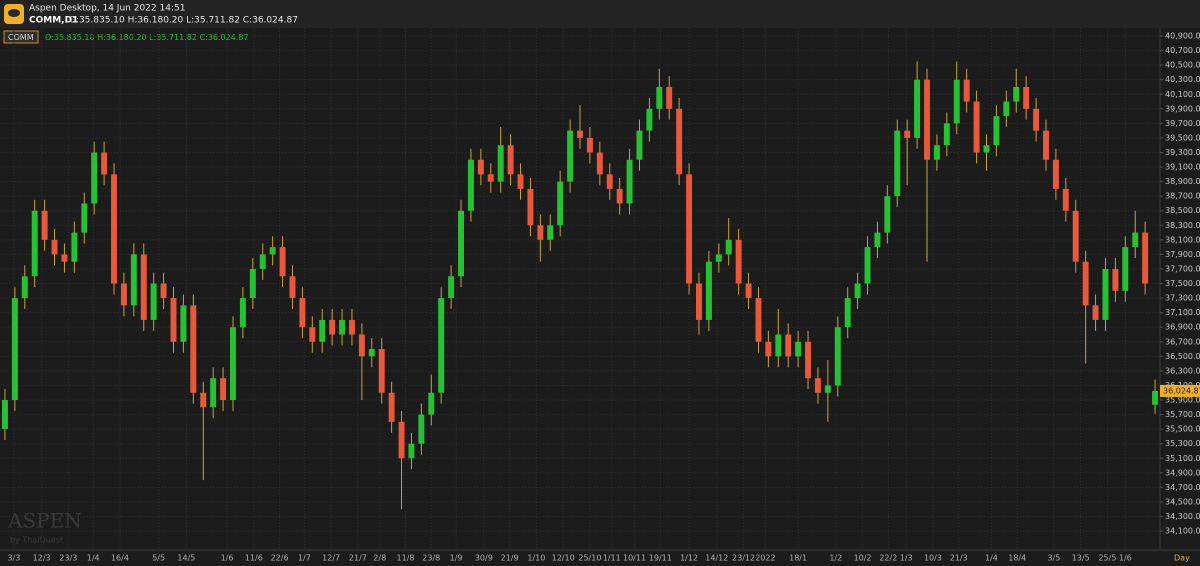 The width and height of the screenshot is (1200, 566). Describe the element at coordinates (798, 558) in the screenshot. I see `x-tick-label: 18/1` at that location.